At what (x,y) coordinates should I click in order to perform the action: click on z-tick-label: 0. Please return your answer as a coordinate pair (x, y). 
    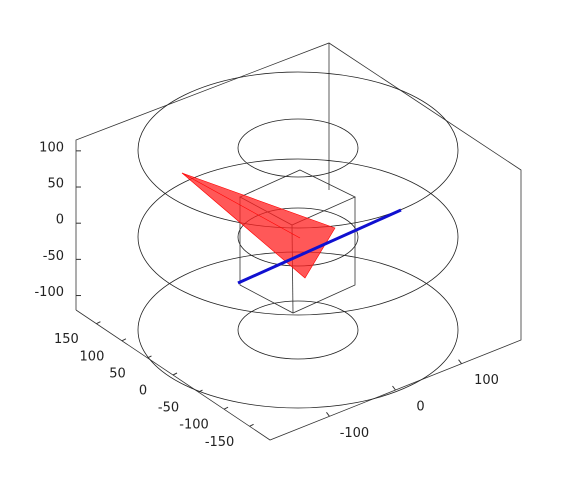
    Looking at the image, I should click on (60, 220).